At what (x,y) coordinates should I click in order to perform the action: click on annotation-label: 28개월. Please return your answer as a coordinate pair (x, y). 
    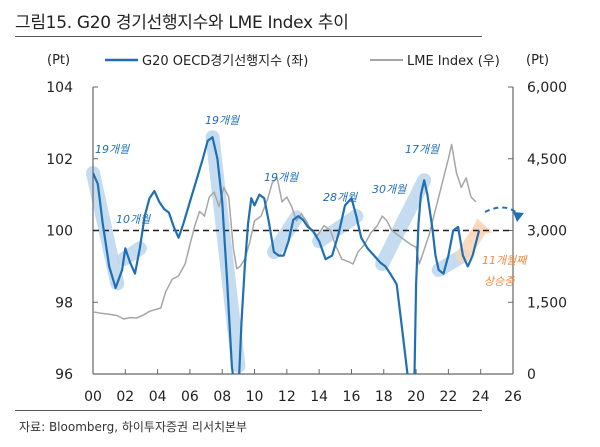
    Looking at the image, I should click on (340, 197).